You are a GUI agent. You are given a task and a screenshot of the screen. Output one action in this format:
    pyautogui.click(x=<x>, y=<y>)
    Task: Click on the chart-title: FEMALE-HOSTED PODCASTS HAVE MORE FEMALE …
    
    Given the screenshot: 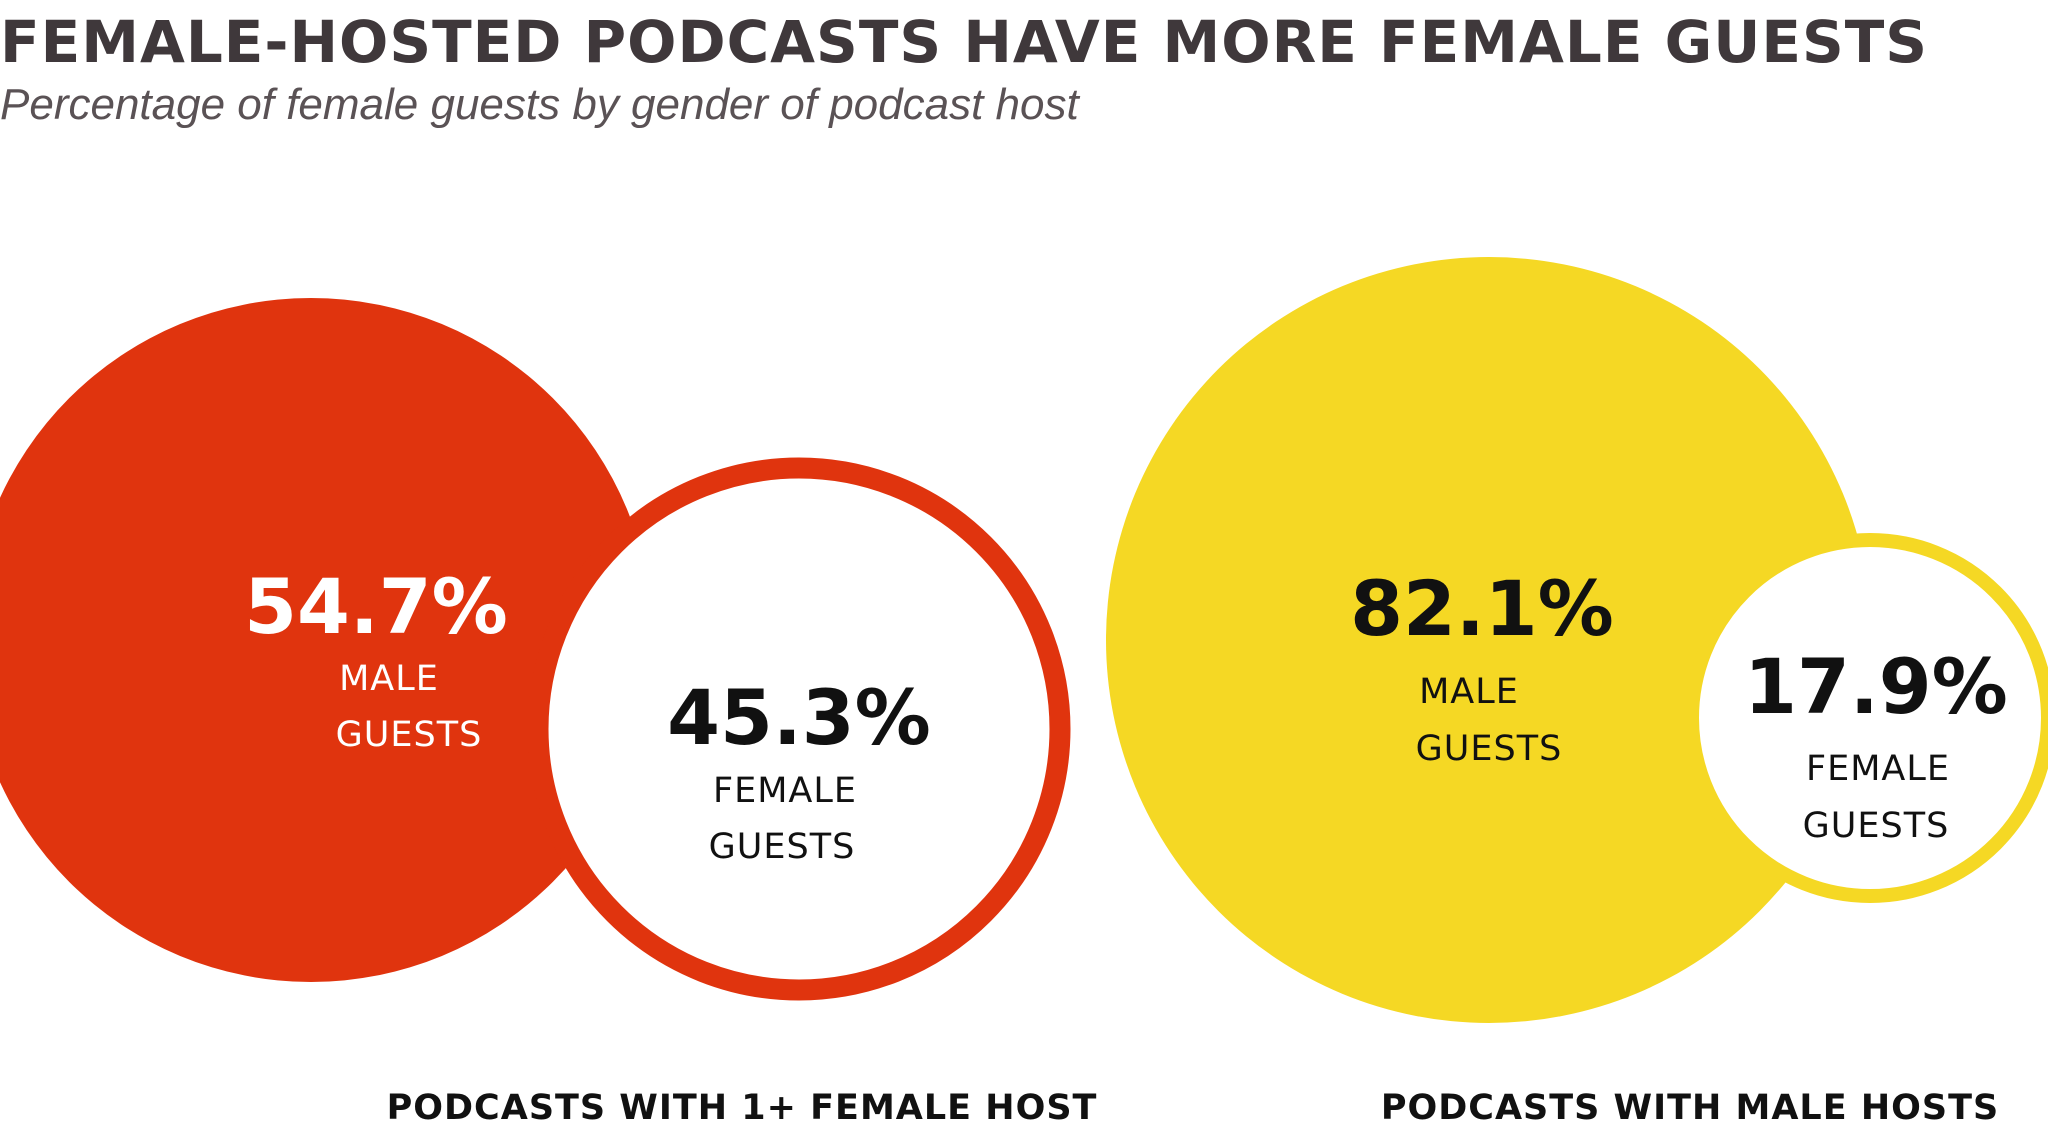 What is the action you would take?
    pyautogui.click(x=964, y=42)
    